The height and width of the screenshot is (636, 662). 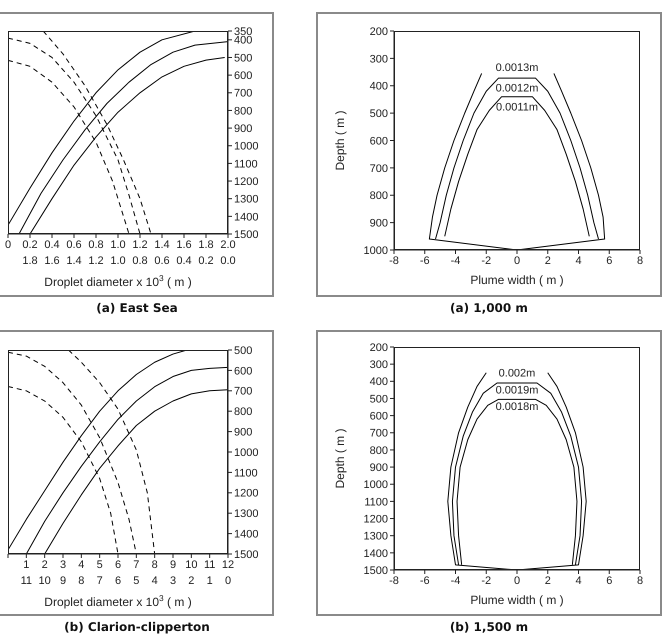 What do you see at coordinates (136, 564) in the screenshot?
I see `x-tick-label: 7` at bounding box center [136, 564].